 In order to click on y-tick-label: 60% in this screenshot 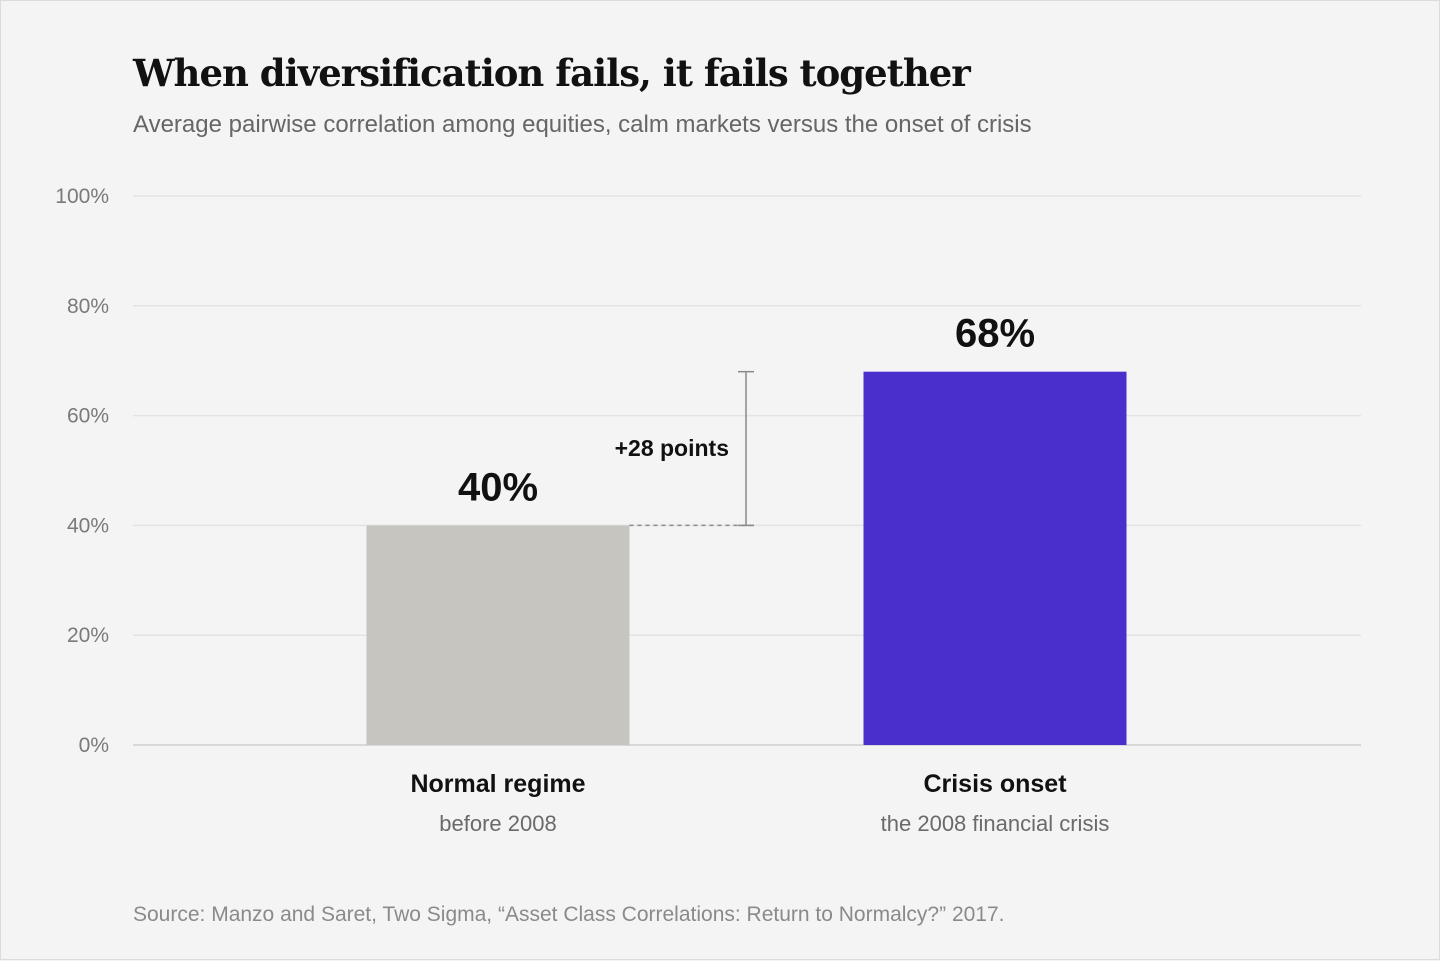, I will do `click(88, 416)`.